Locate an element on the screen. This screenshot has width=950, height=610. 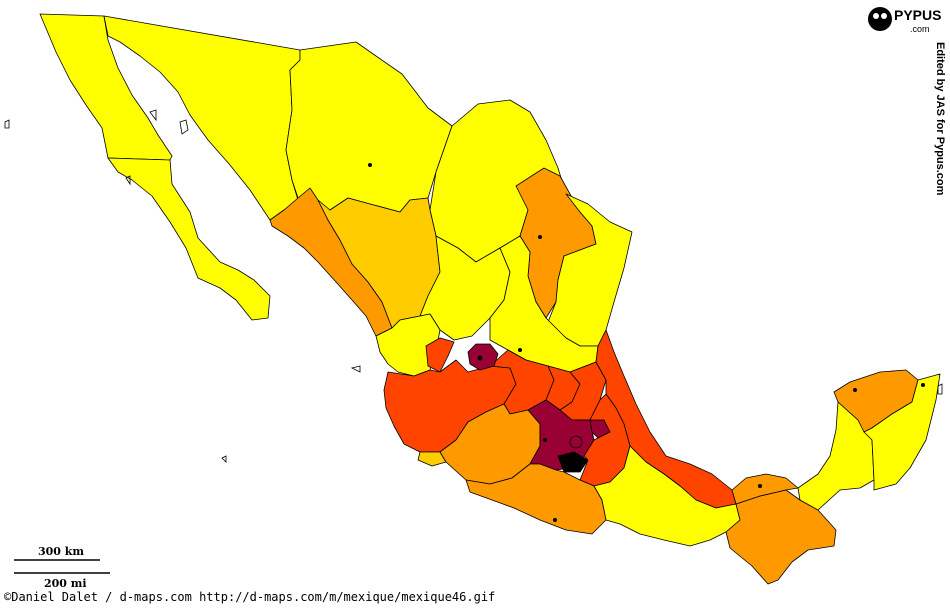
island-marias is located at coordinates (224, 459).